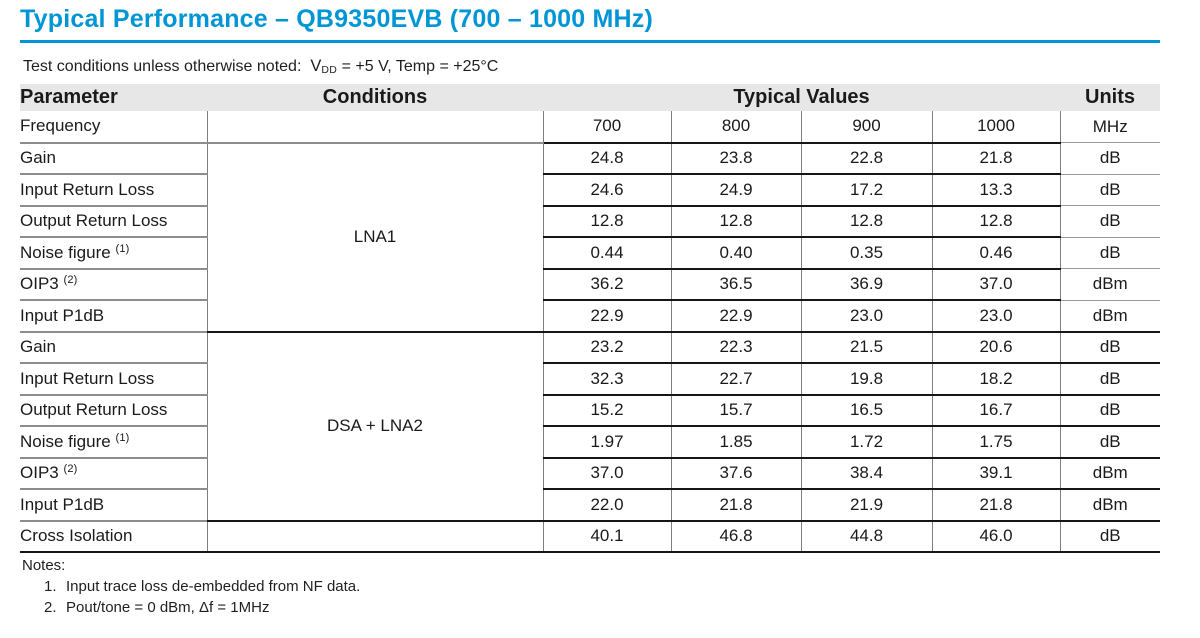 This screenshot has height=638, width=1200. Describe the element at coordinates (996, 379) in the screenshot. I see `value-cell: 18.2` at that location.